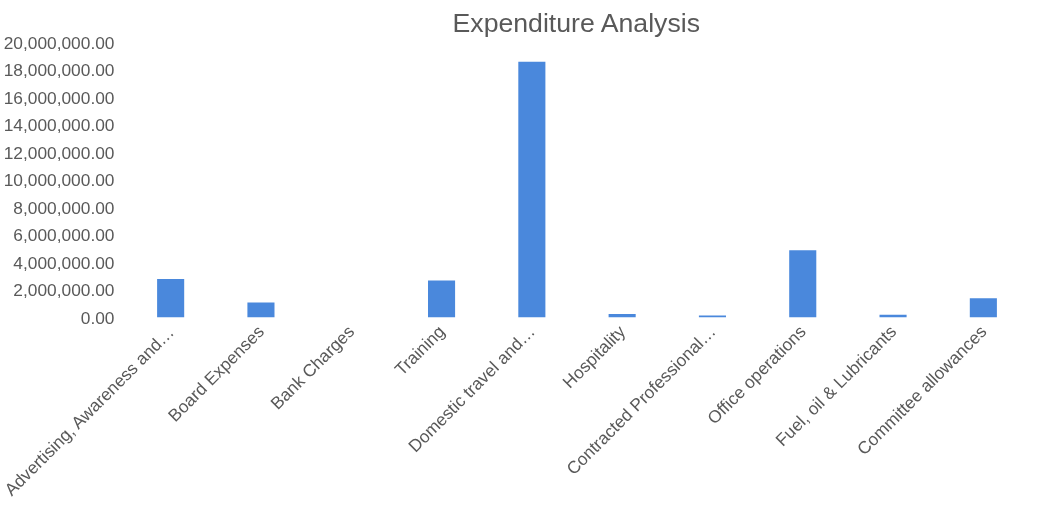 The image size is (1058, 517). Describe the element at coordinates (576, 22) in the screenshot. I see `chart-title: Expenditure Analysis` at that location.